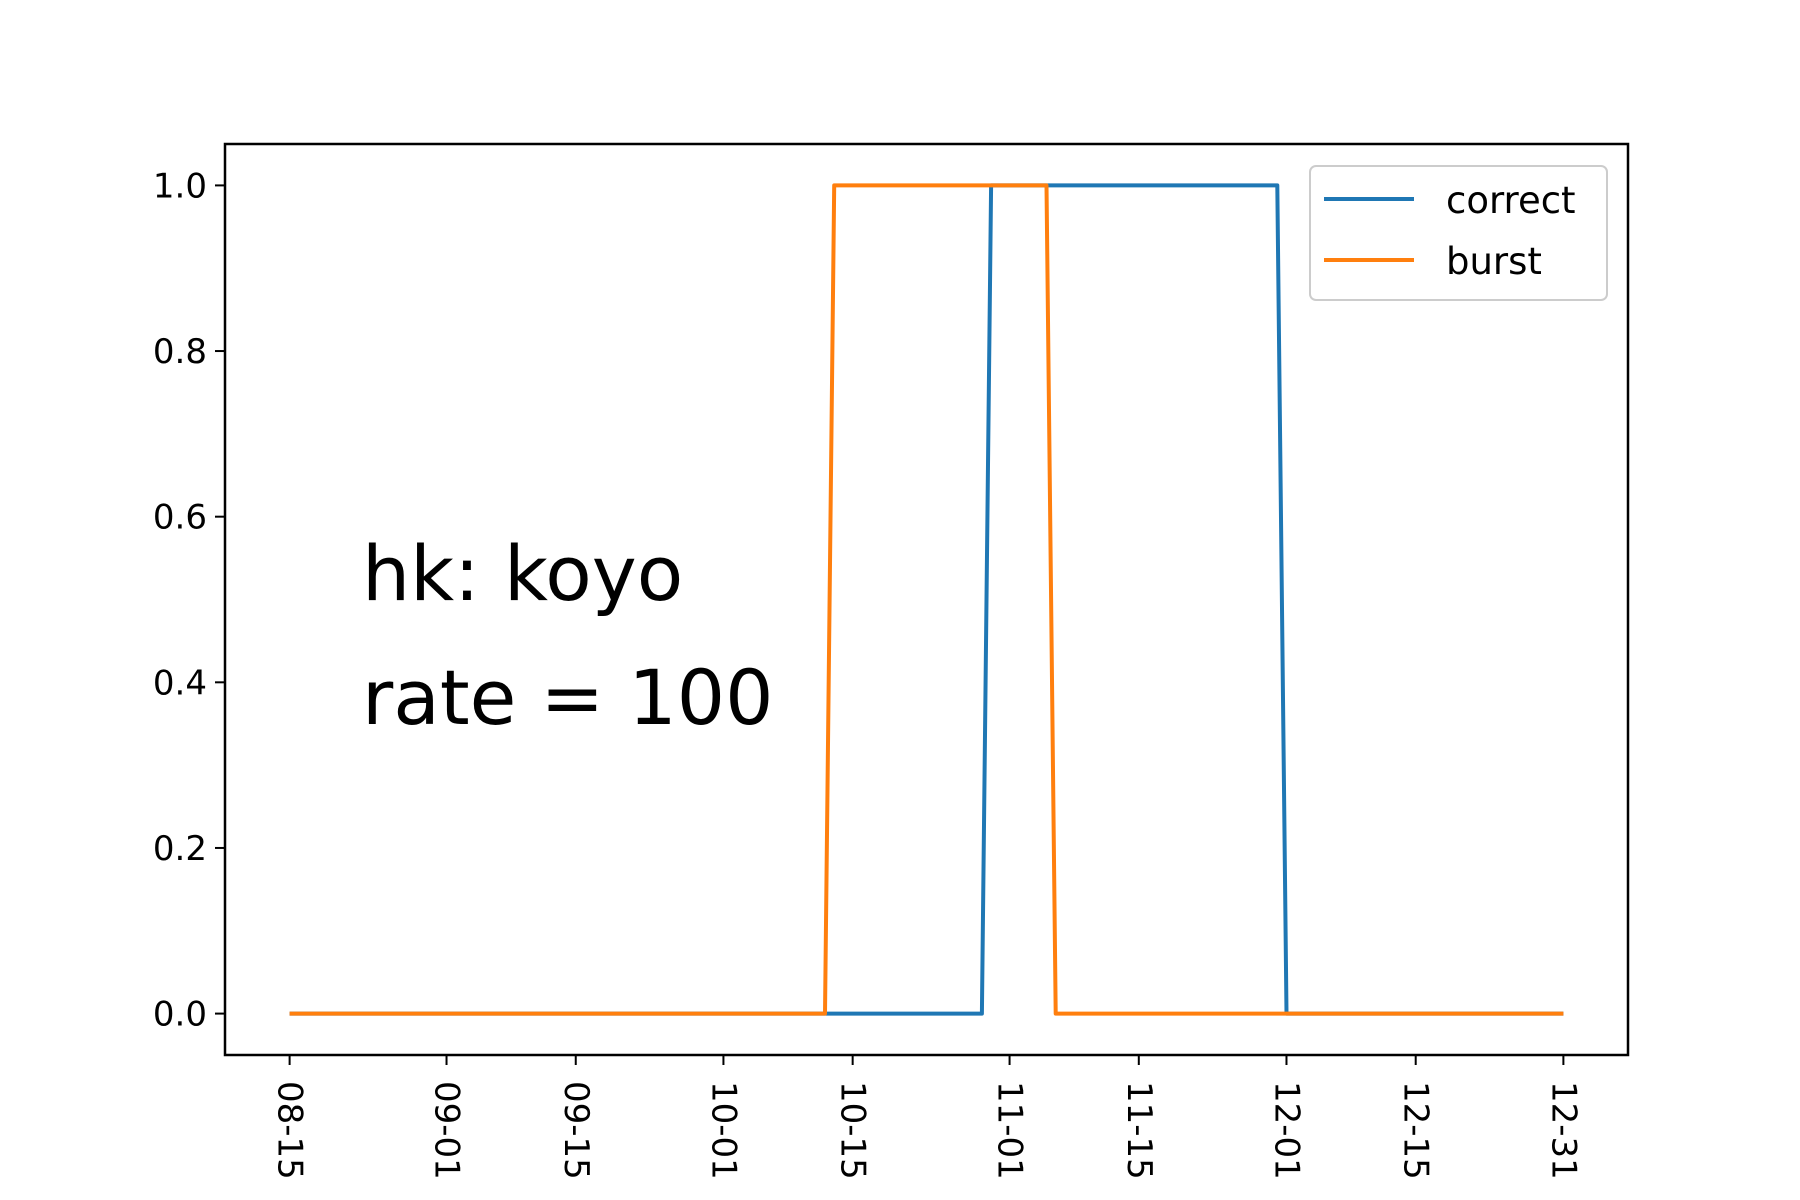 This screenshot has width=1800, height=1200. What do you see at coordinates (1494, 261) in the screenshot?
I see `legend-label-burst: burst` at bounding box center [1494, 261].